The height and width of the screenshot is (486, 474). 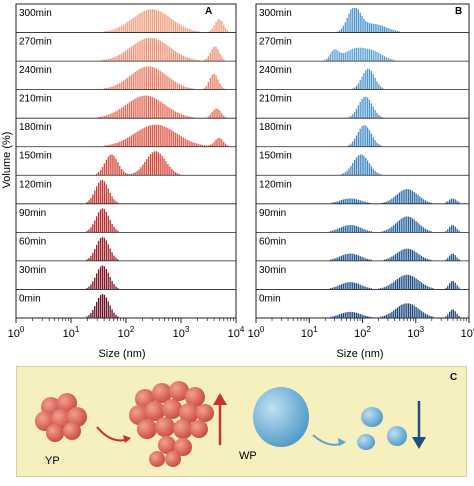 I want to click on panel-b-label: B, so click(x=458, y=11).